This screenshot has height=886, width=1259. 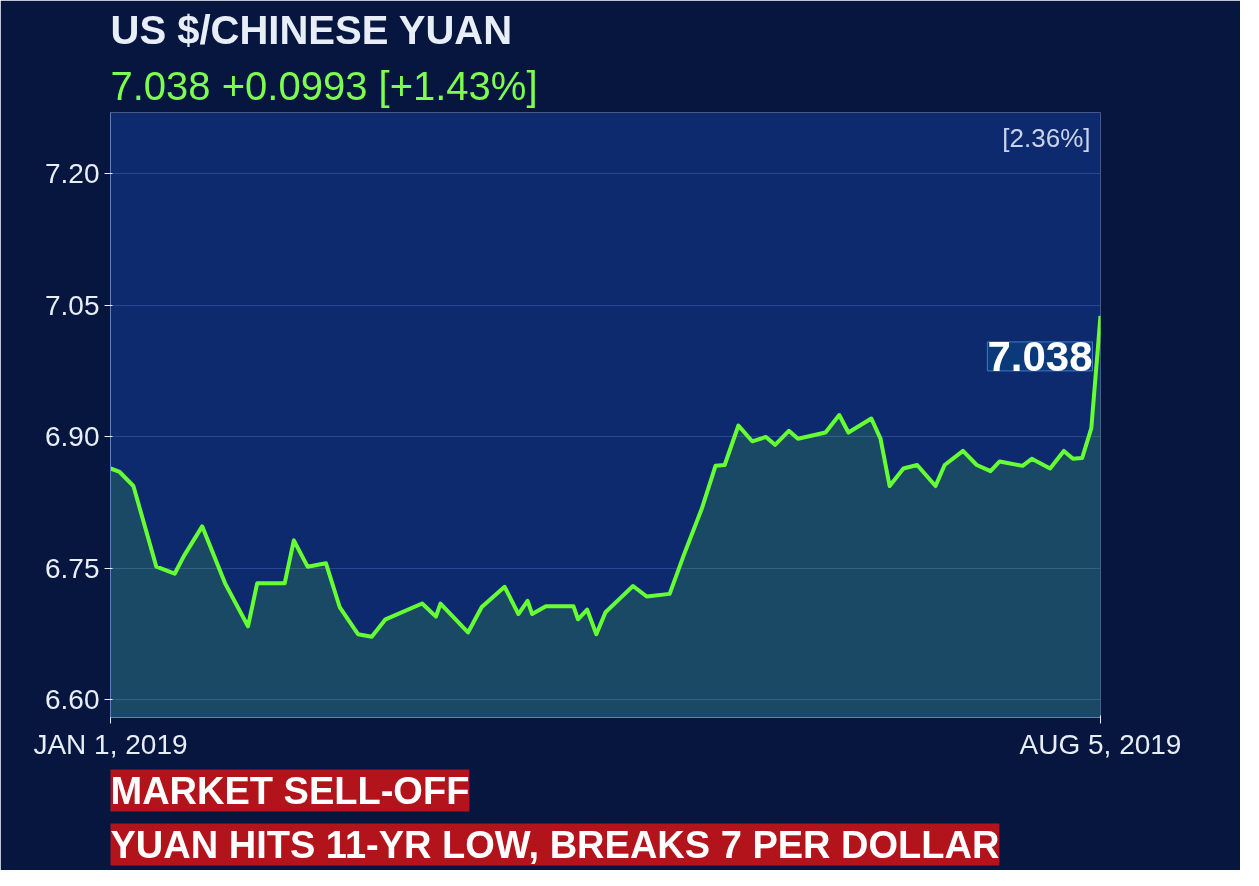 I want to click on x-tick-label: AUG 5, 2019, so click(x=1100, y=744).